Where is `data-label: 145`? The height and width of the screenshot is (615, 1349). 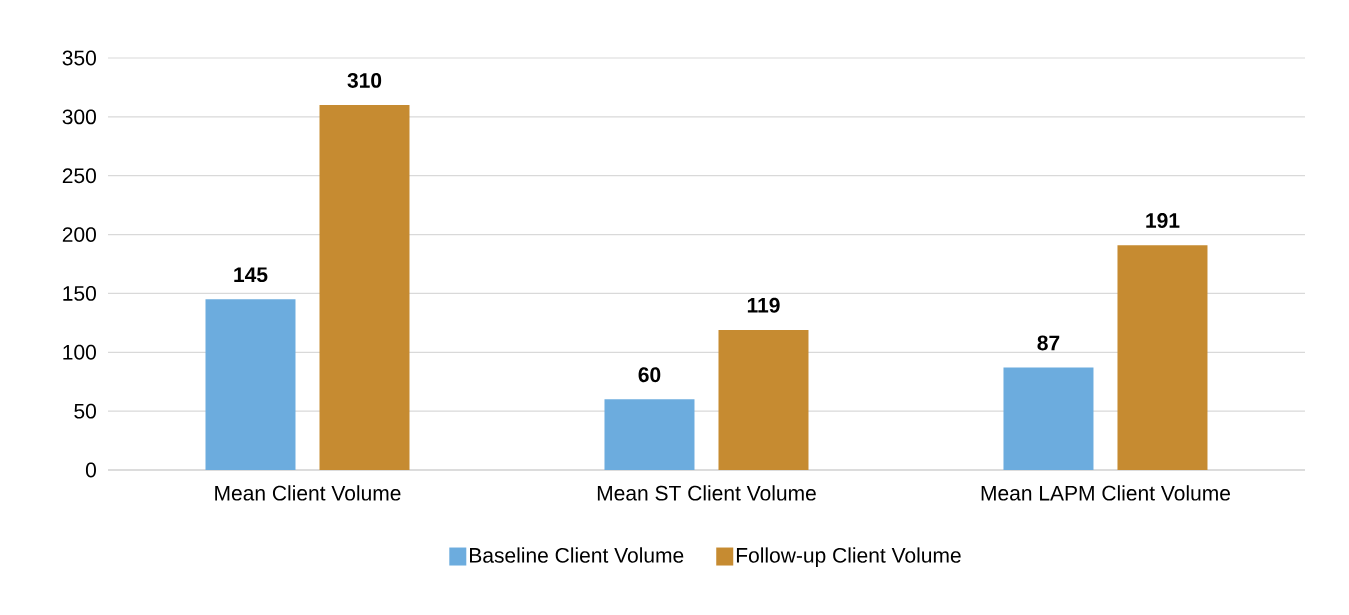
data-label: 145 is located at coordinates (251, 275).